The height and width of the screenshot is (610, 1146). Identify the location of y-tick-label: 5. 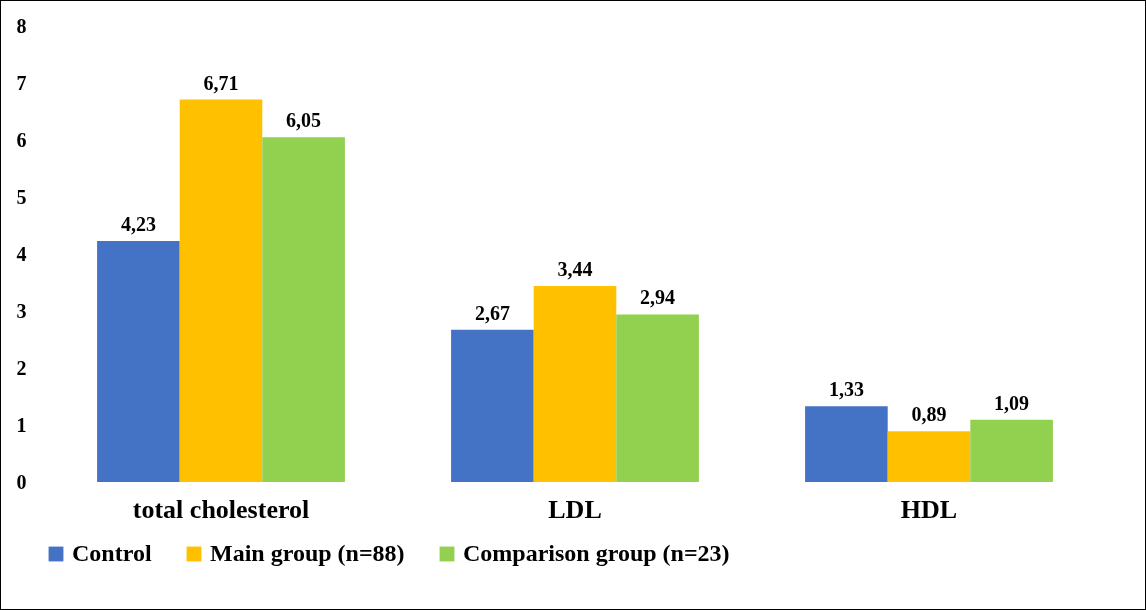
(21, 196).